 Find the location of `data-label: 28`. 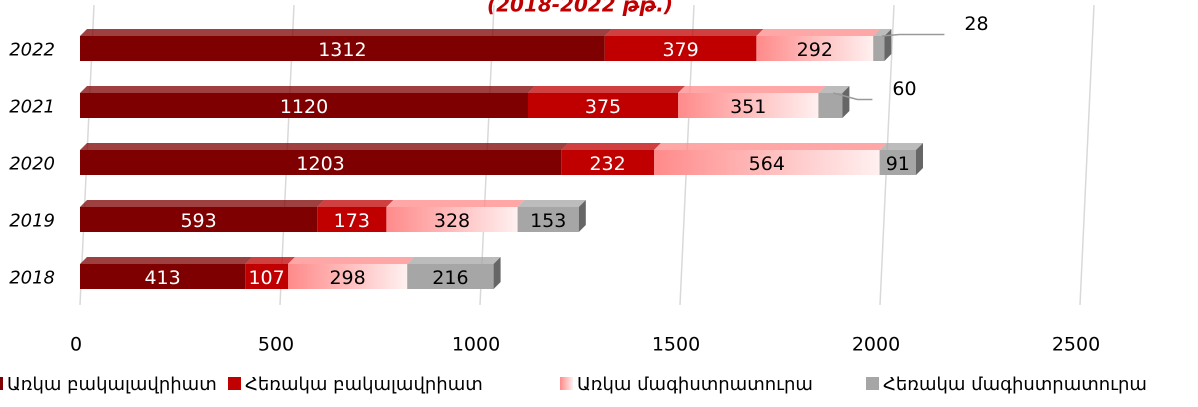

data-label: 28 is located at coordinates (976, 24).